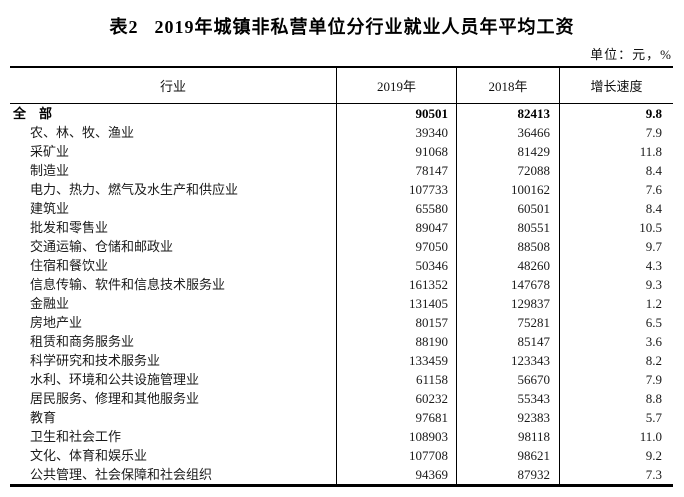 This screenshot has width=684, height=497. What do you see at coordinates (33, 113) in the screenshot?
I see `industry-cell: 全 部` at bounding box center [33, 113].